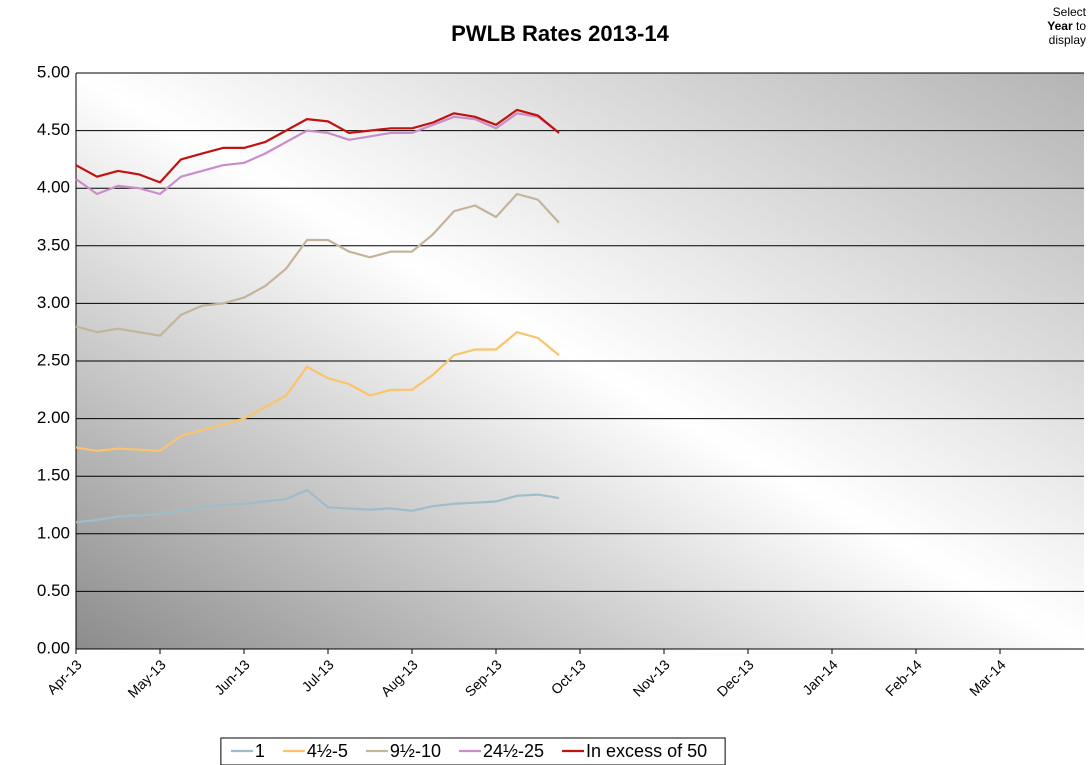 The height and width of the screenshot is (765, 1092). Describe the element at coordinates (53, 187) in the screenshot. I see `y-tick-label: 4.00` at that location.